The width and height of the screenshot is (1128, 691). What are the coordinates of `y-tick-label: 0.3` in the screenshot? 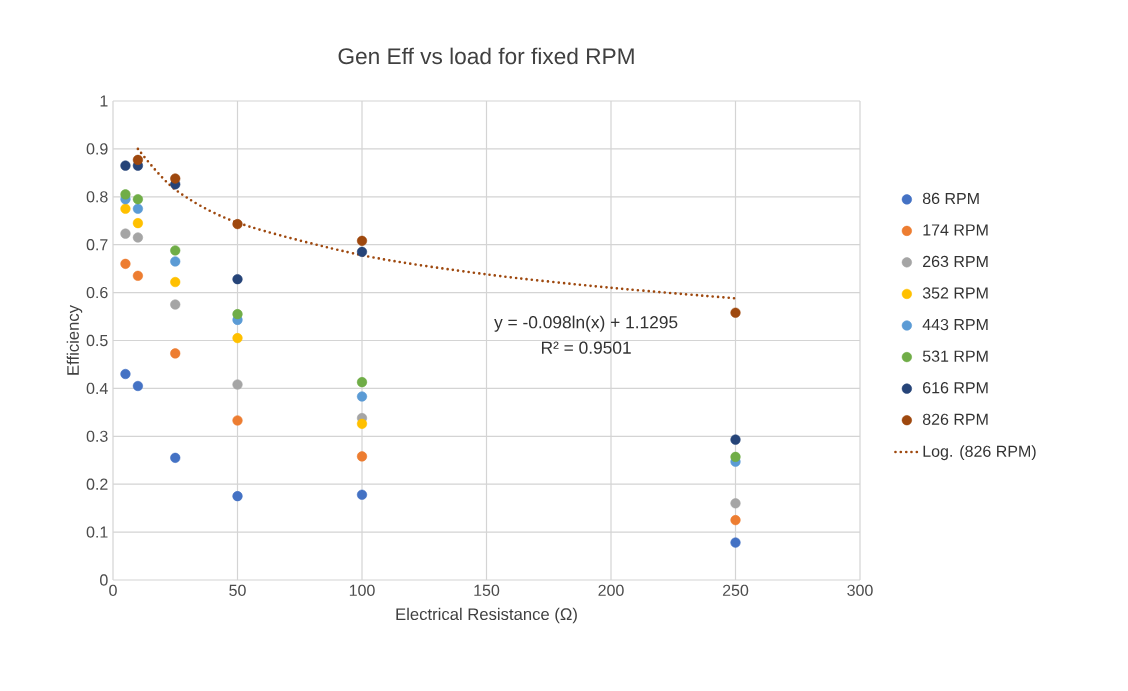 It's located at (97, 436).